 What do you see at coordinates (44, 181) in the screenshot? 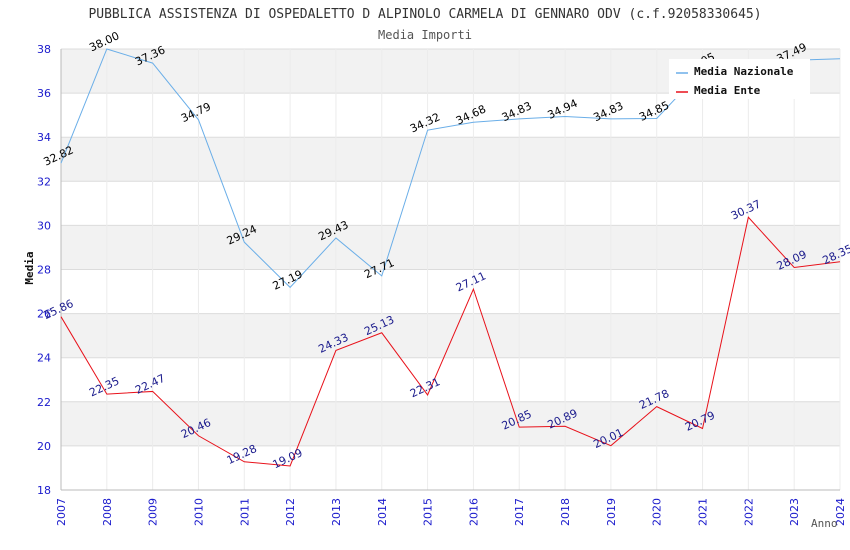
I see `y-tick-label: 32` at bounding box center [44, 181].